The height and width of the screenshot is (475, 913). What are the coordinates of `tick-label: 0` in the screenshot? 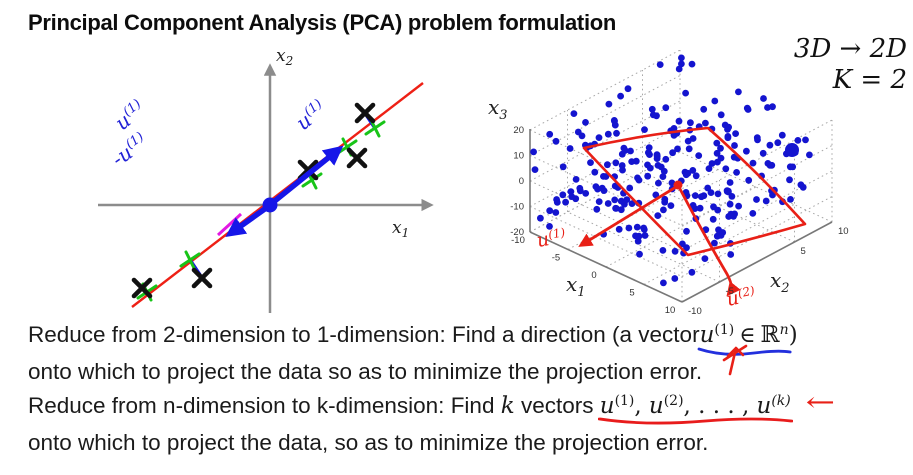 It's located at (521, 181).